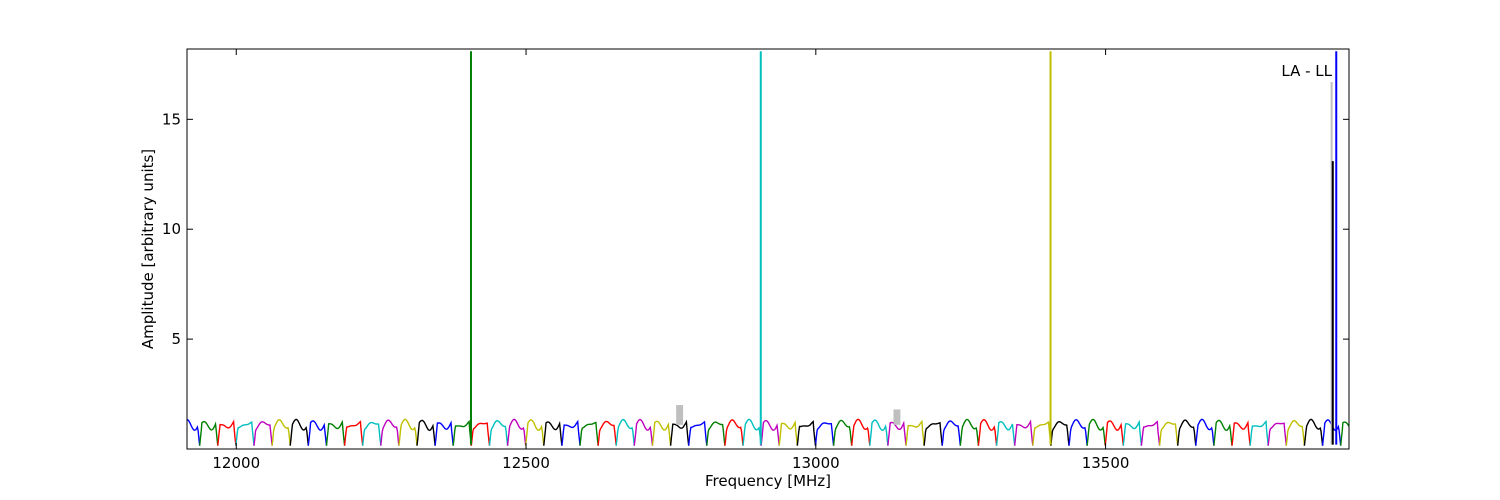  What do you see at coordinates (1306, 71) in the screenshot?
I see `annotation-label: LA - LL` at bounding box center [1306, 71].